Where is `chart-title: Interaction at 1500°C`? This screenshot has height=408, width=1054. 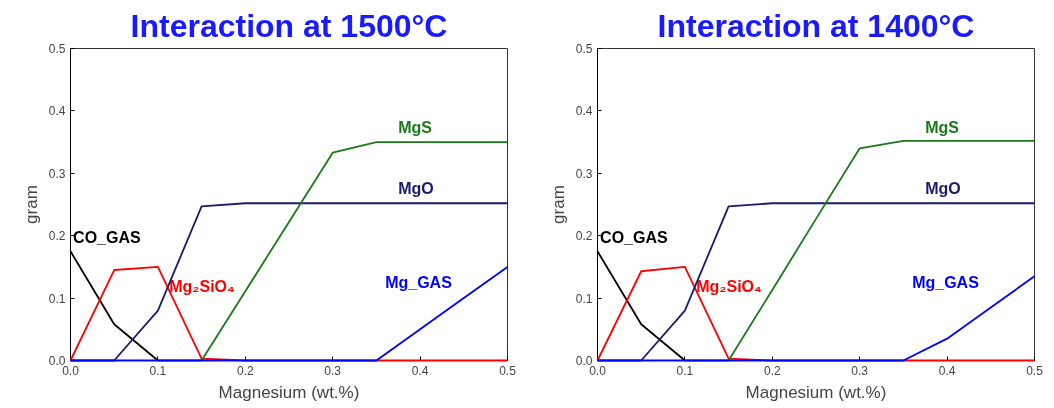
chart-title: Interaction at 1500°C is located at coordinates (289, 25).